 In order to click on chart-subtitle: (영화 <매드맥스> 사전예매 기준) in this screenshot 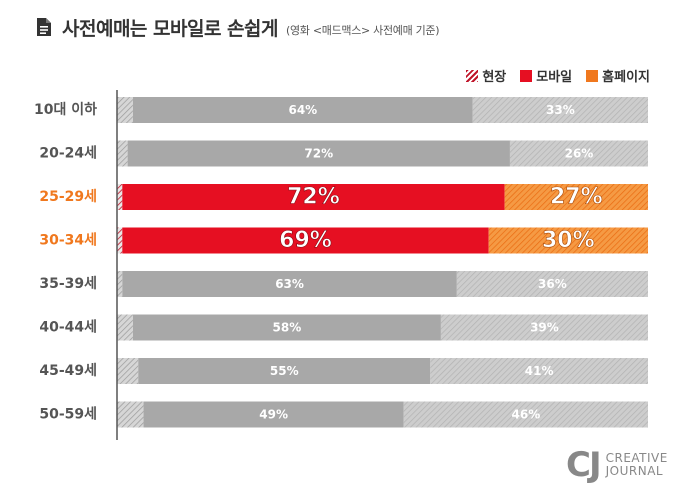, I will do `click(363, 30)`.